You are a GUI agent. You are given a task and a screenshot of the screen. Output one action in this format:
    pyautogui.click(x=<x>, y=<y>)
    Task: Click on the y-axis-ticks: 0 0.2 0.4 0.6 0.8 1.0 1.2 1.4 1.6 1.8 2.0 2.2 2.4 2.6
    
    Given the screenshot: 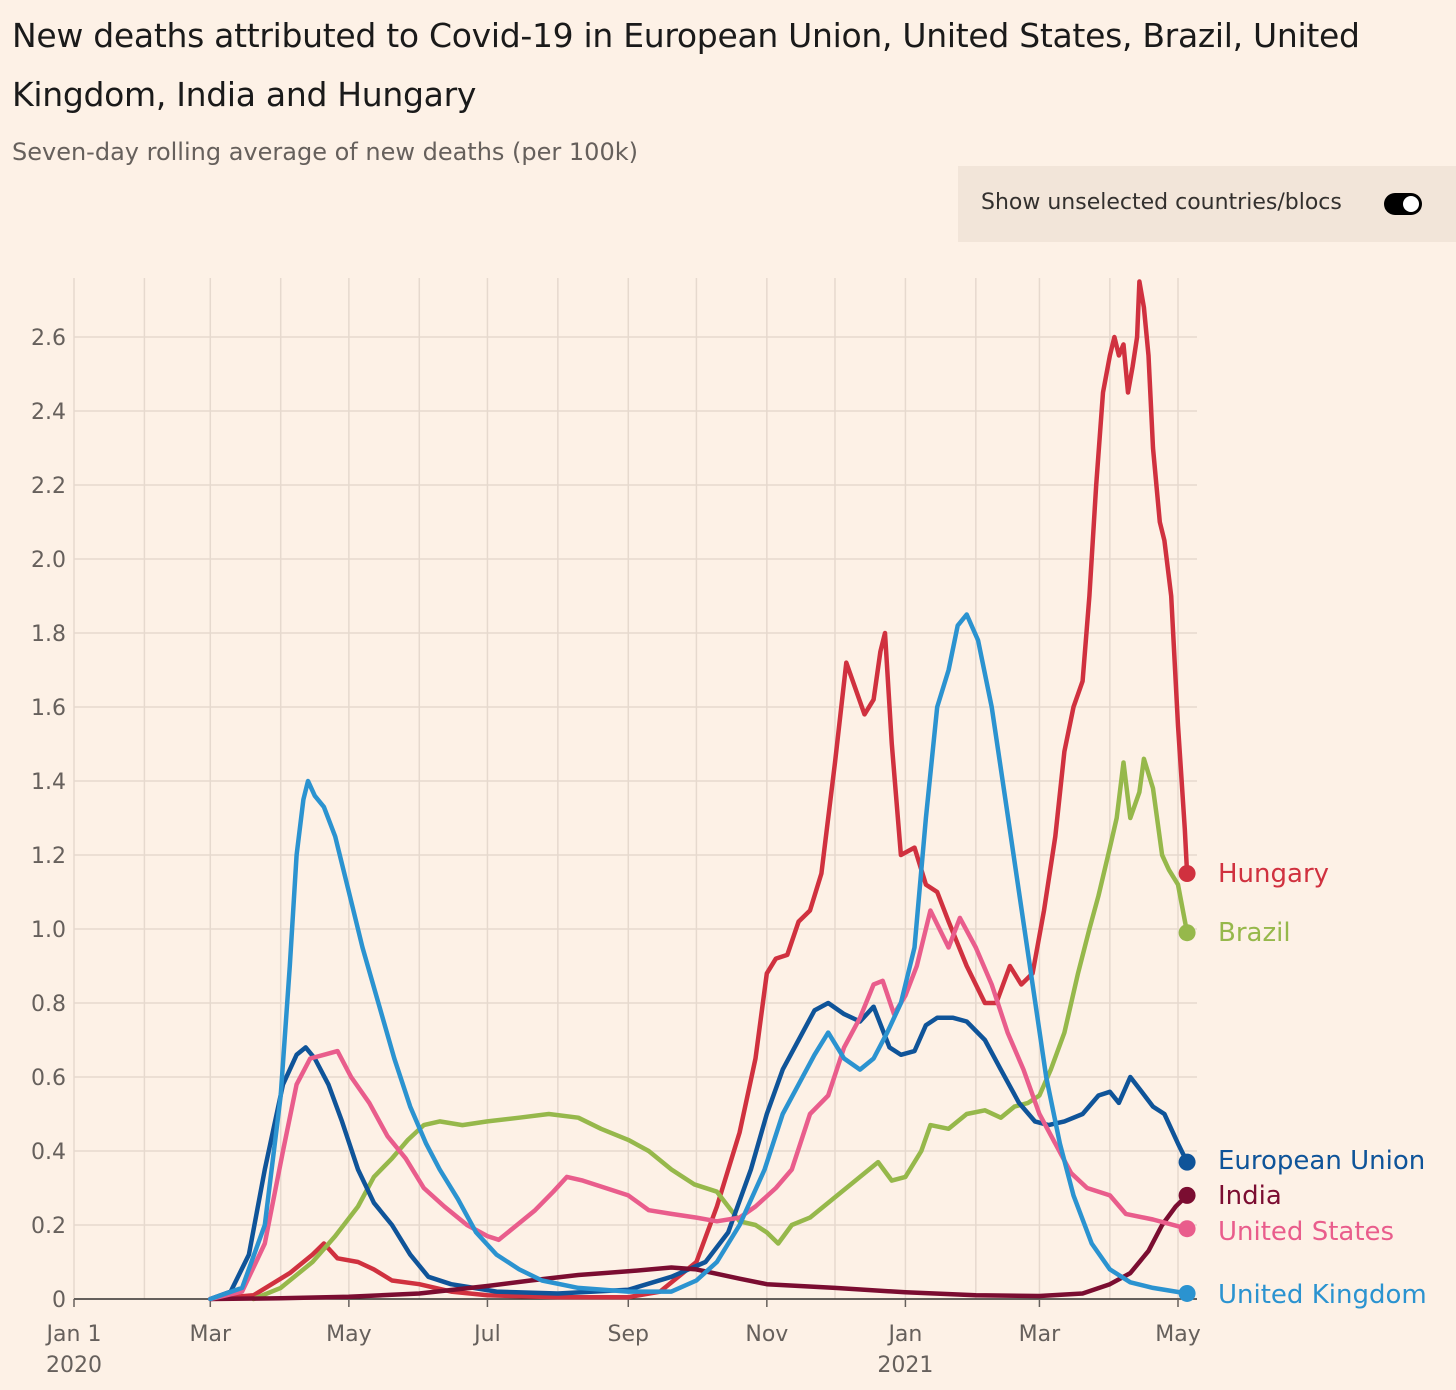 What is the action you would take?
    pyautogui.click(x=48, y=819)
    